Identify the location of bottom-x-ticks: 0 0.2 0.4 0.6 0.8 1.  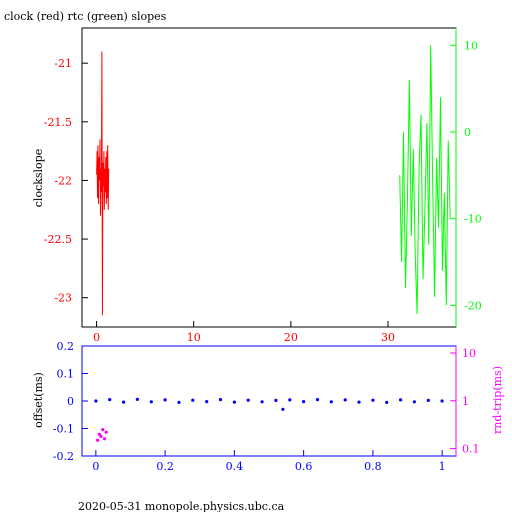
(269, 461).